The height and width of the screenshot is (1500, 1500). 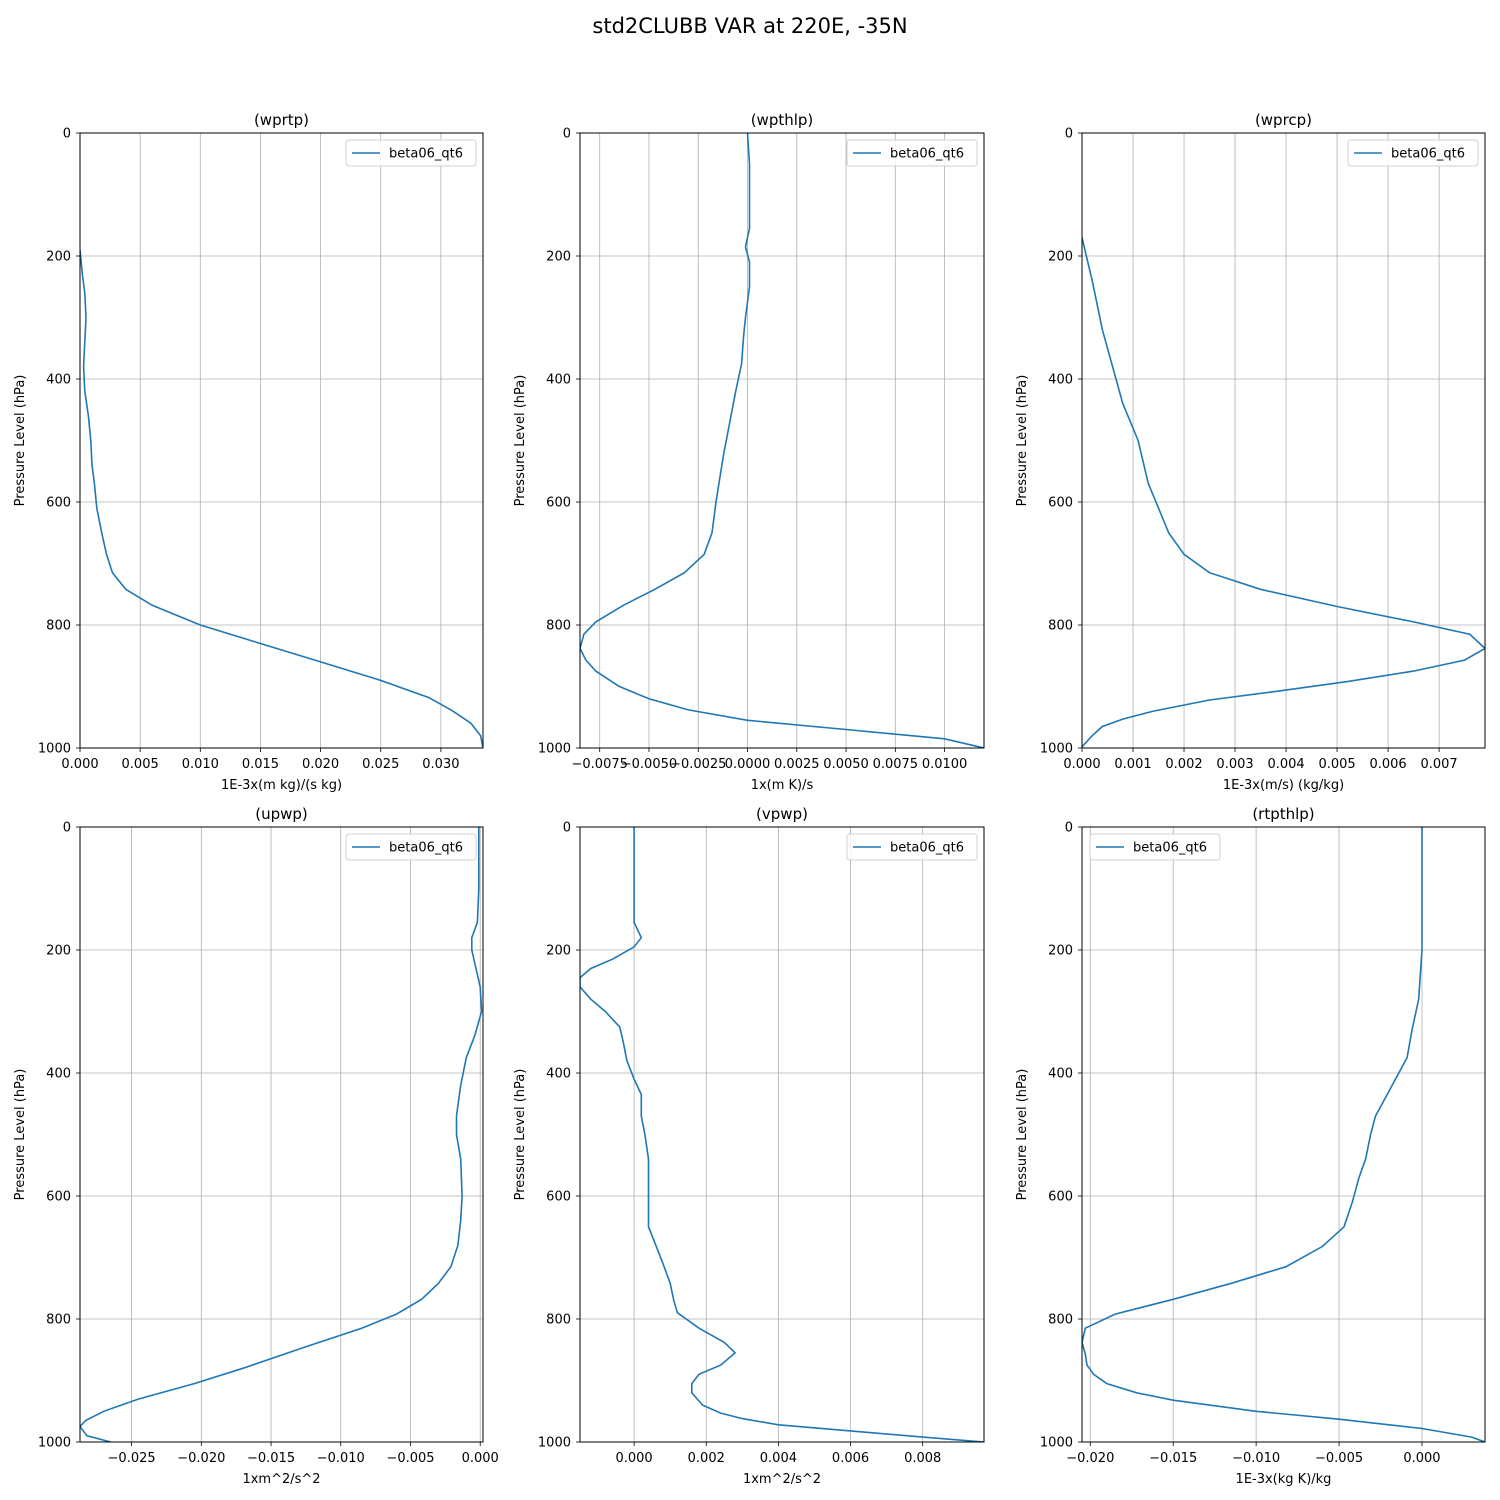 What do you see at coordinates (200, 764) in the screenshot?
I see `x-tick-label: 0.010` at bounding box center [200, 764].